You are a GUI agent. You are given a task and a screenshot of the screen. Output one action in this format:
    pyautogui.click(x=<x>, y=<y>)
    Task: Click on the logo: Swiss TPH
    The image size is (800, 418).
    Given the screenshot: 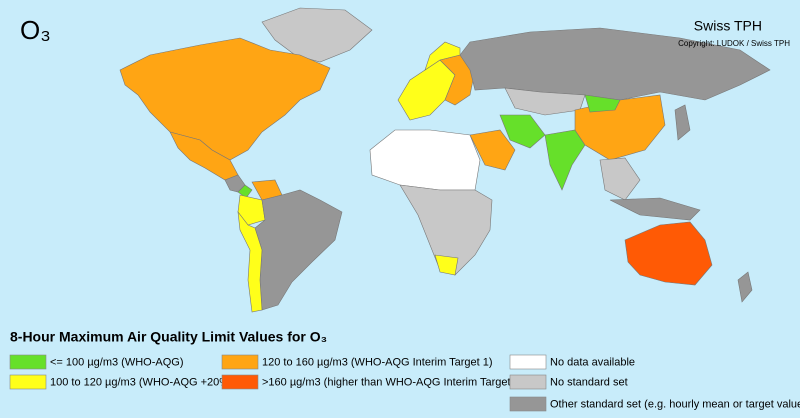 What is the action you would take?
    pyautogui.click(x=728, y=26)
    